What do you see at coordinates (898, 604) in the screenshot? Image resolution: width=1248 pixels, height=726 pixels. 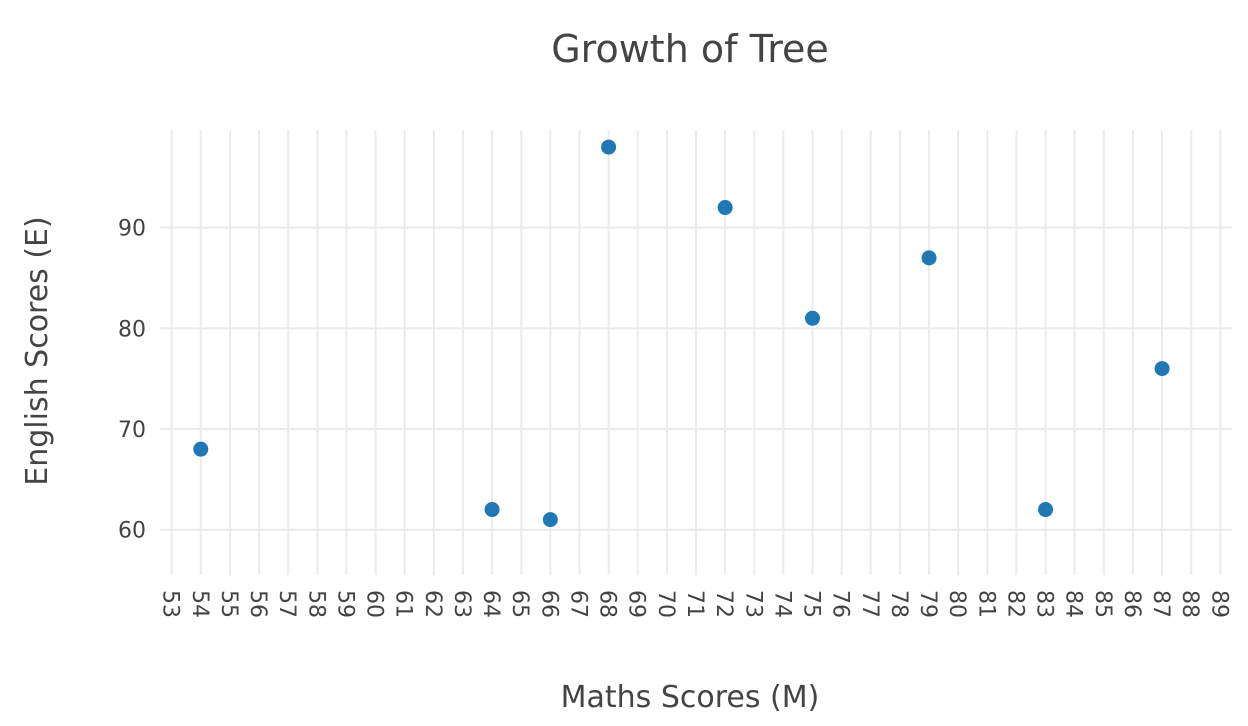 I see `x-tick-label: 78` at bounding box center [898, 604].